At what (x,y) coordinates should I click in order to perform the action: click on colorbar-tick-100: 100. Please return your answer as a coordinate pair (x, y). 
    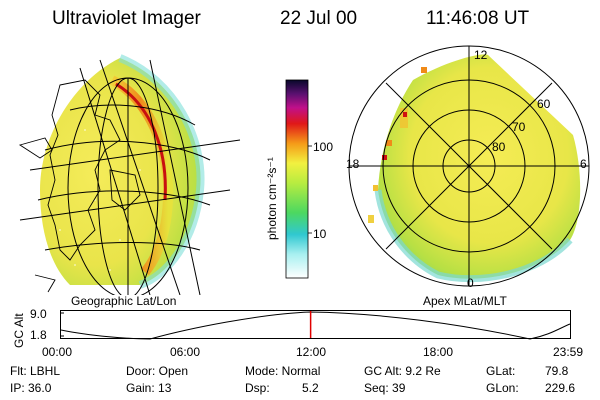
    Looking at the image, I should click on (323, 147).